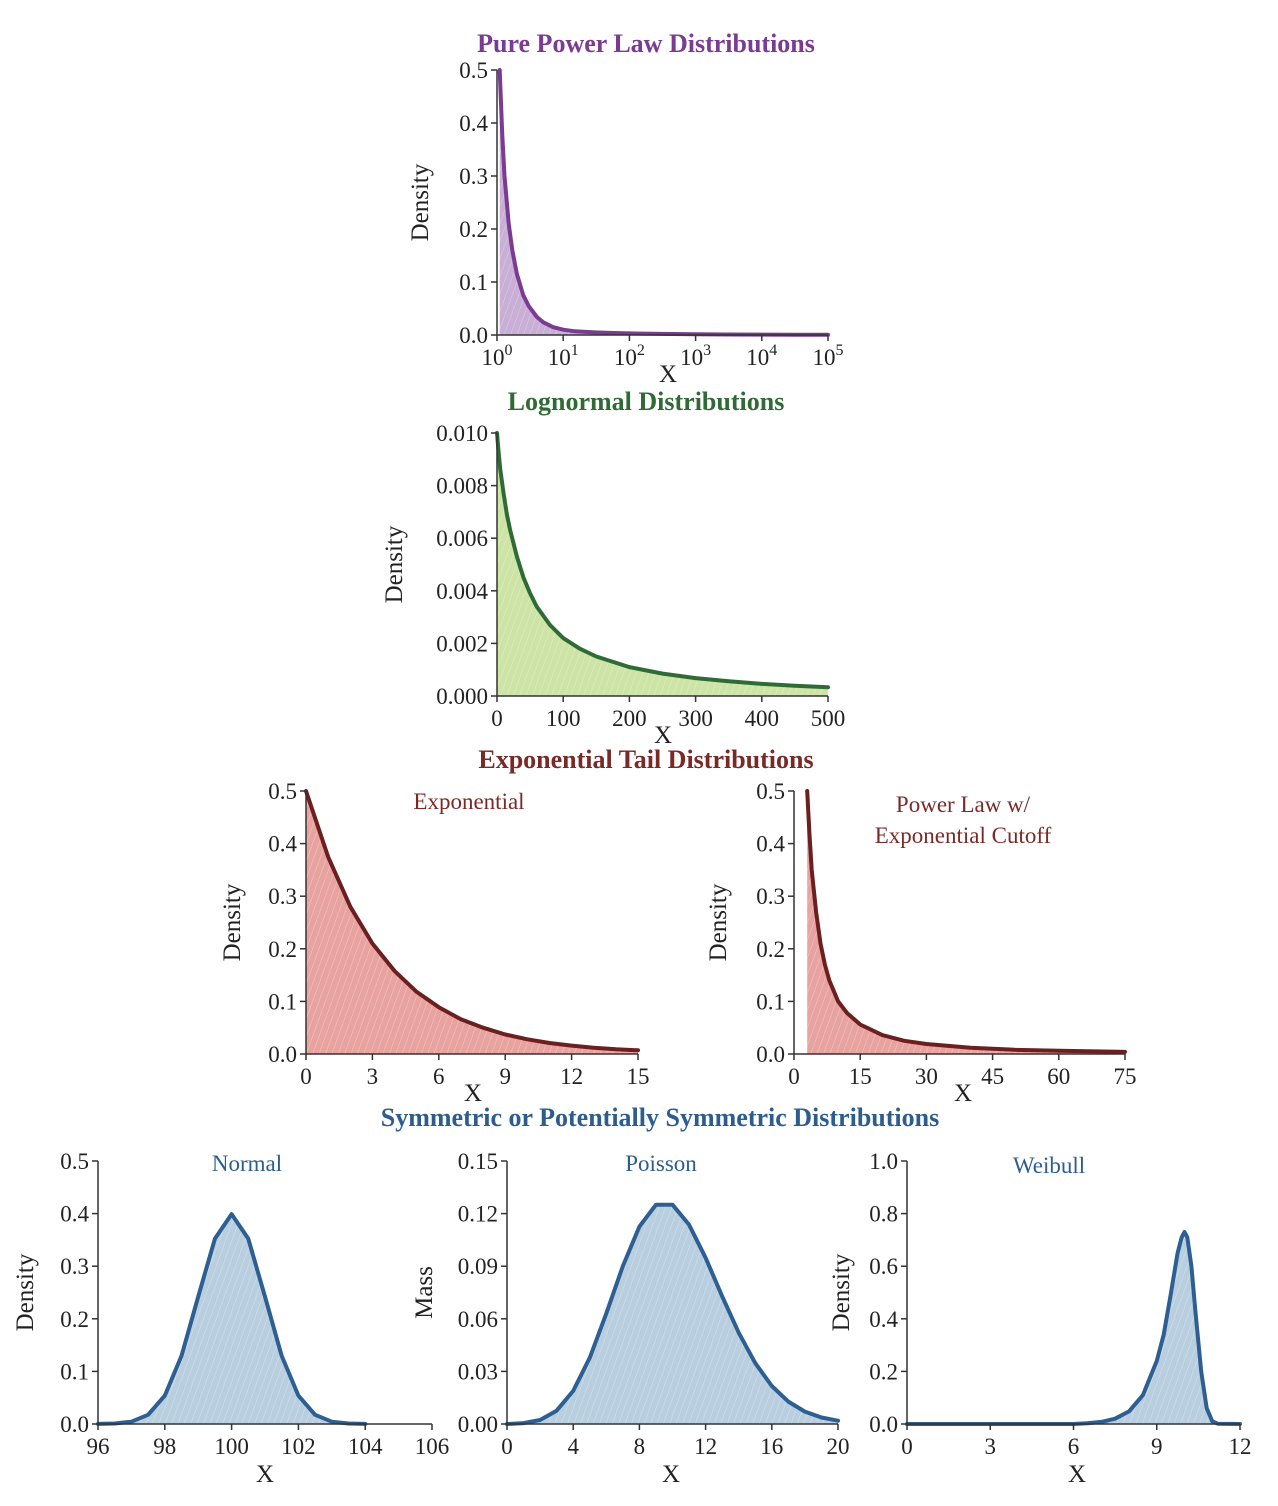 This screenshot has width=1278, height=1506. I want to click on plcutoff-x-axis-label: X, so click(963, 1093).